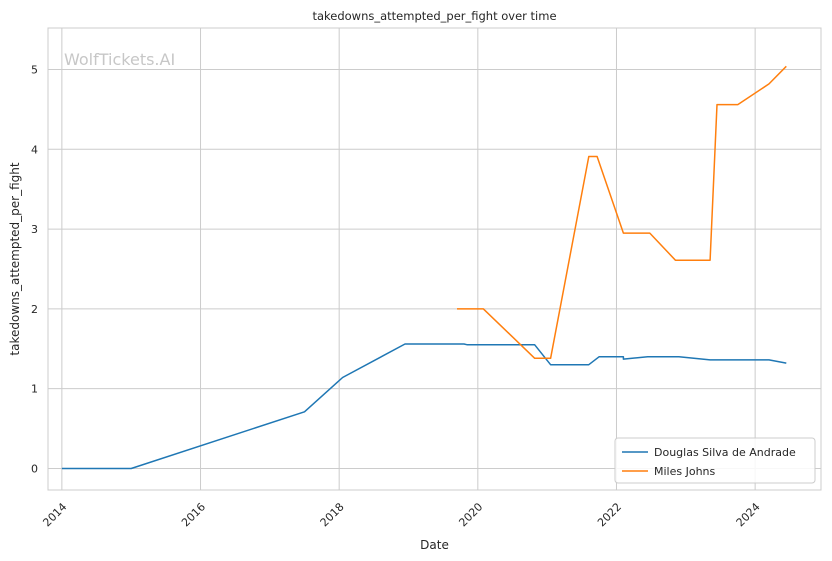  Describe the element at coordinates (401, 514) in the screenshot. I see `x-tick-labels: 2014 2016 2018 2020 2022 2024` at that location.